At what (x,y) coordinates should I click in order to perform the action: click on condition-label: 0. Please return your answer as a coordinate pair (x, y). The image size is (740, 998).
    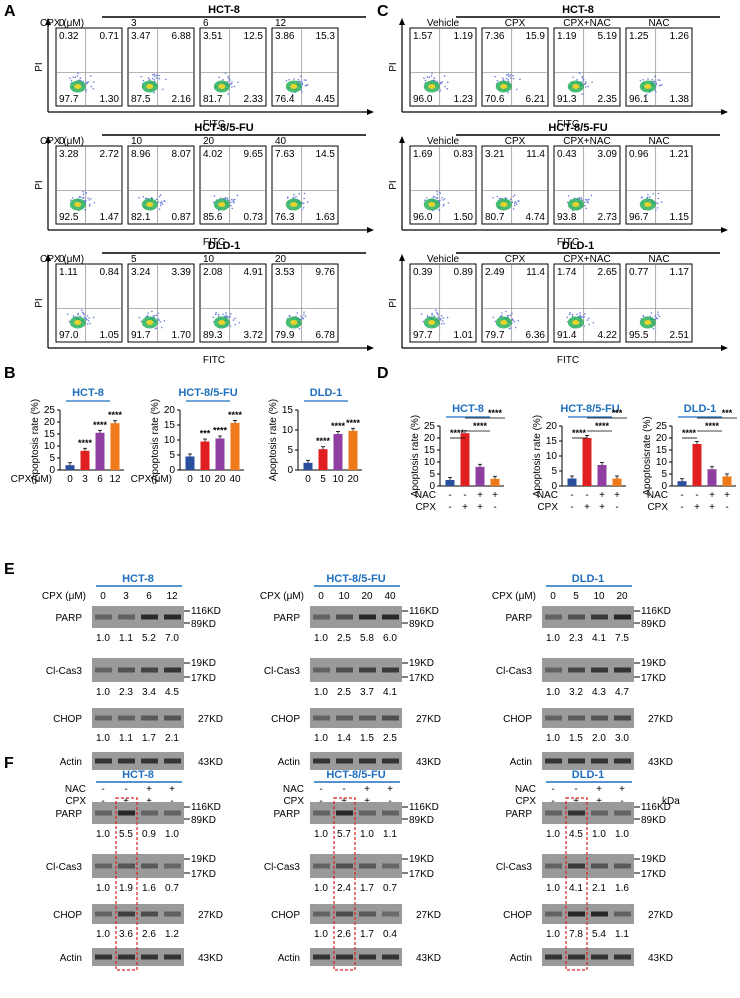
    Looking at the image, I should click on (62, 141).